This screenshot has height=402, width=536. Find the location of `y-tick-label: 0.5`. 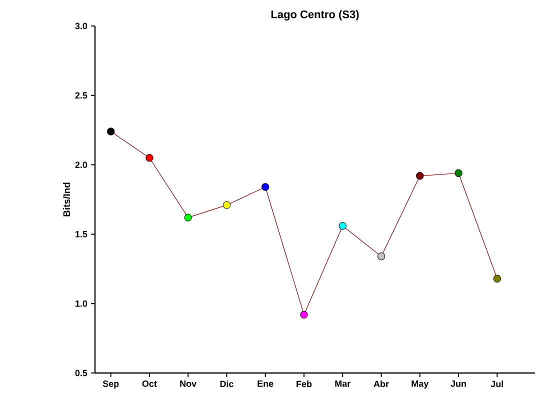

y-tick-label: 0.5 is located at coordinates (81, 373).